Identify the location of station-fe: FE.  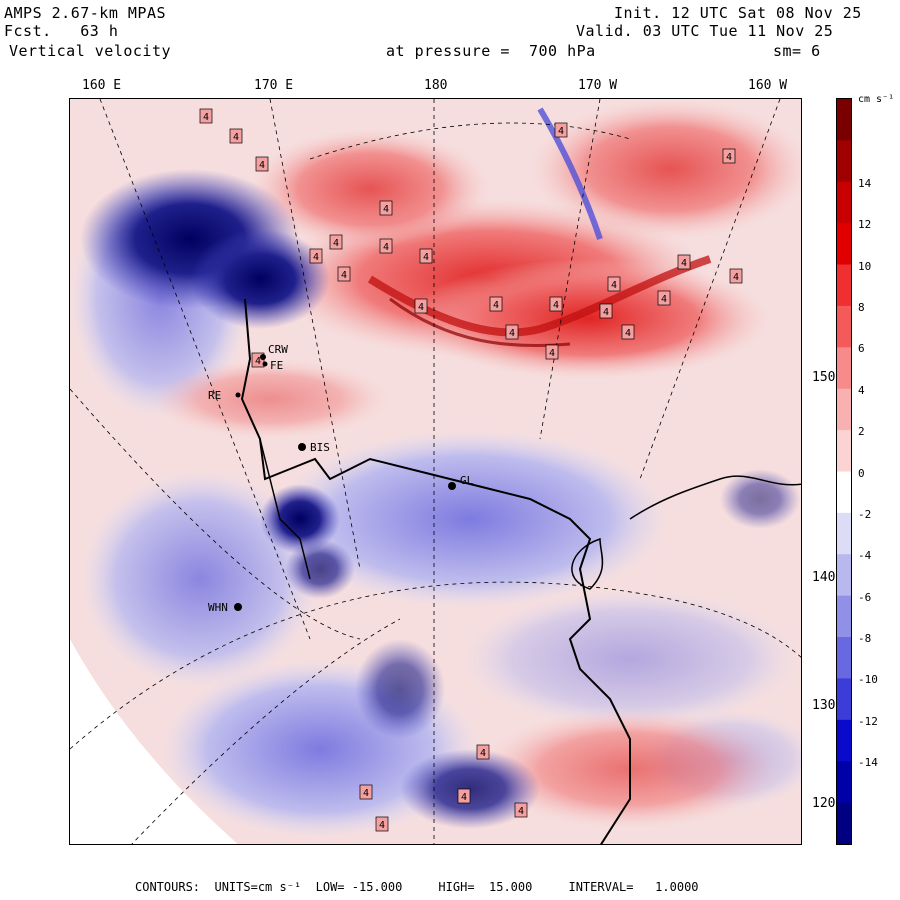
(273, 365).